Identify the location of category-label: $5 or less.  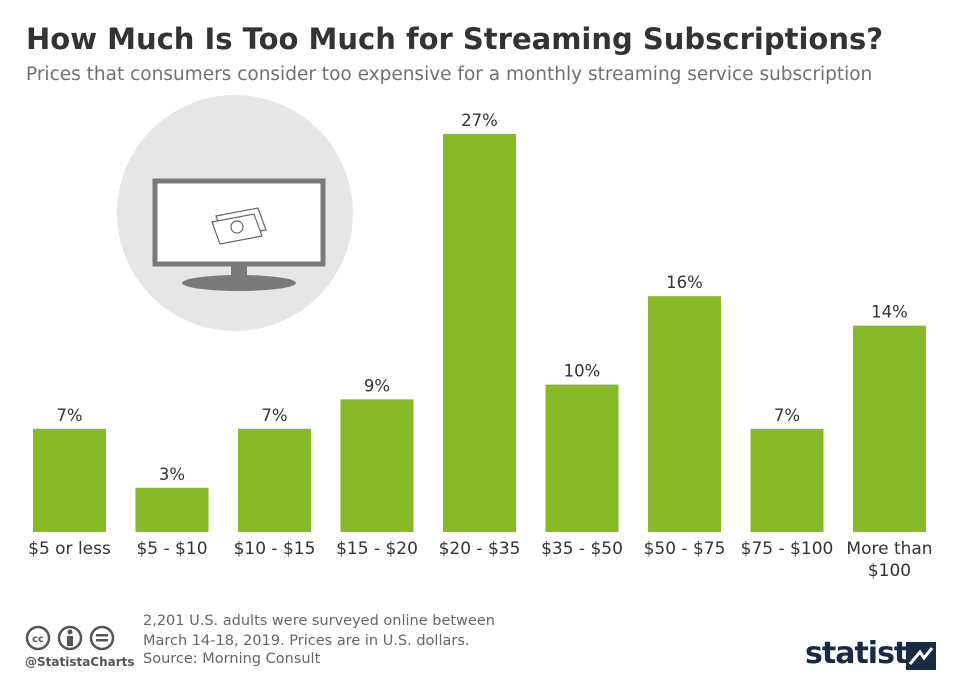
(69, 549).